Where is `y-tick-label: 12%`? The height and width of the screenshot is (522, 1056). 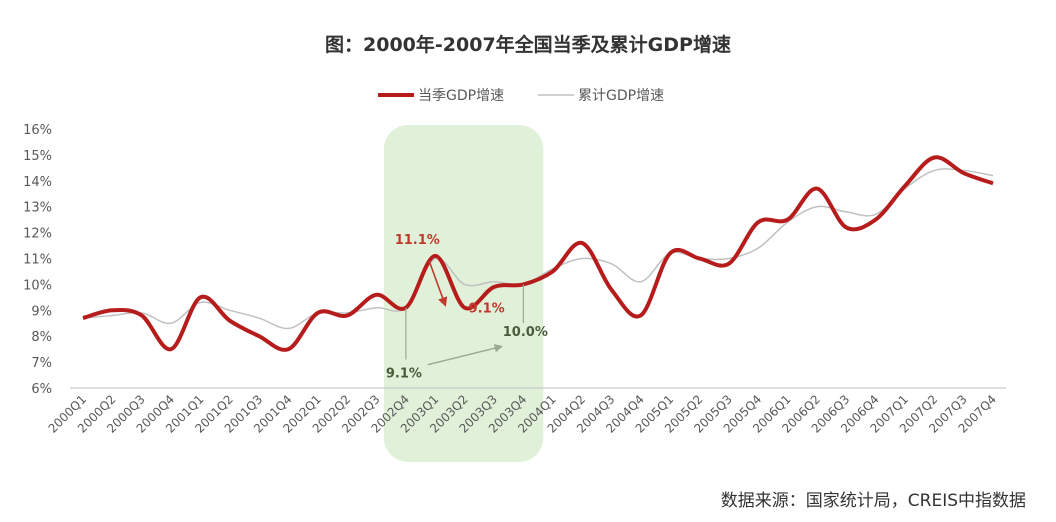 y-tick-label: 12% is located at coordinates (37, 234).